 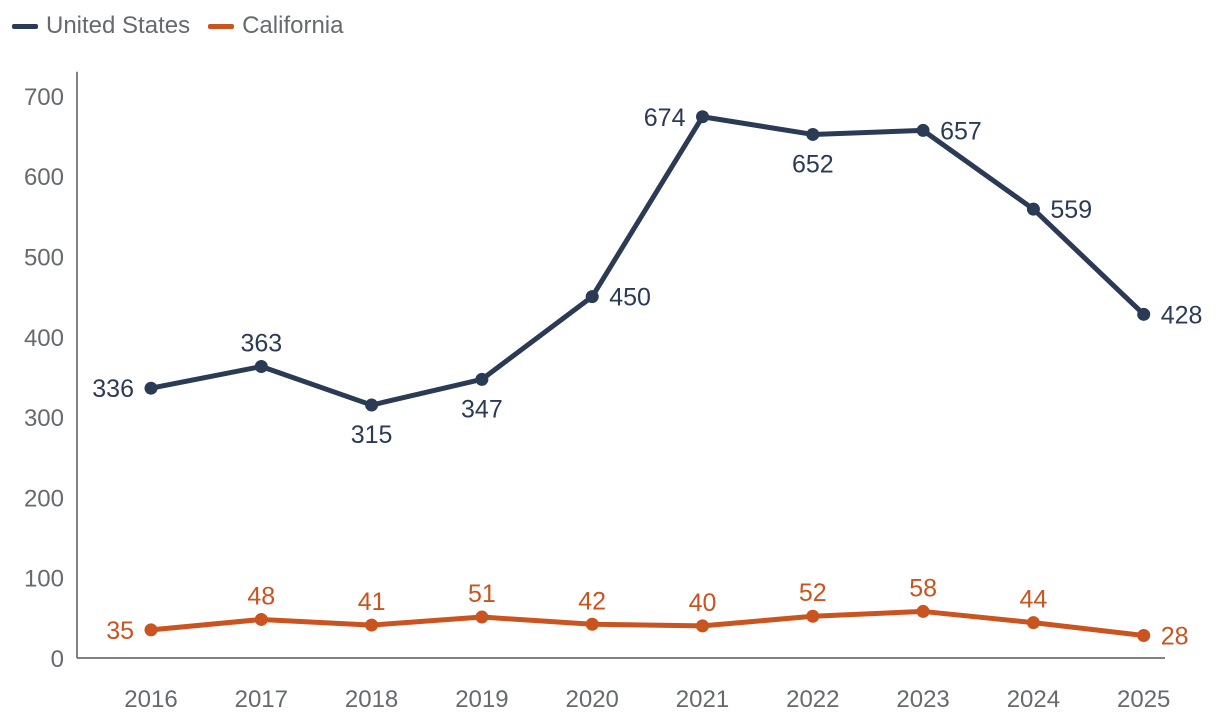 I want to click on data-label-california: 35, so click(x=120, y=631).